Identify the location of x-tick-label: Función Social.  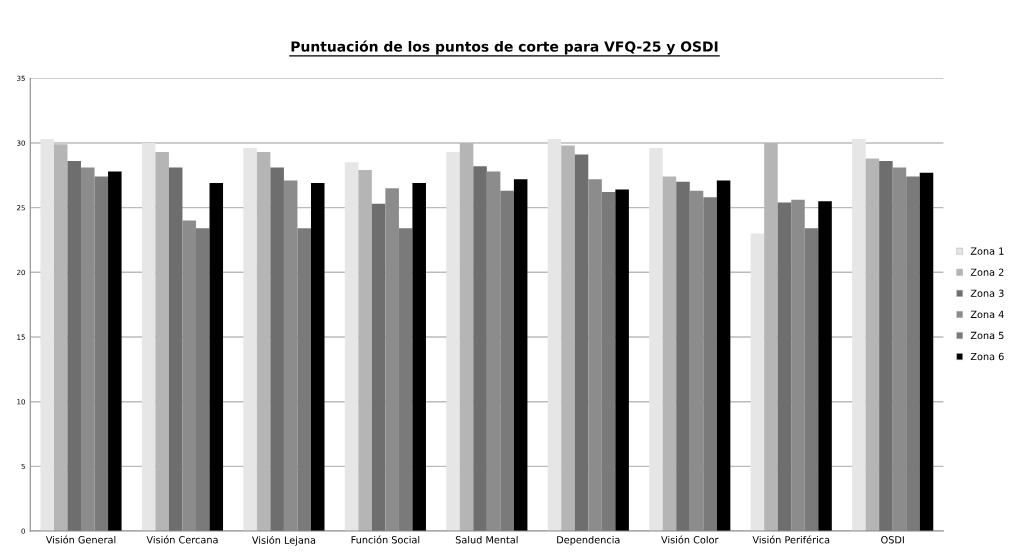
(385, 539).